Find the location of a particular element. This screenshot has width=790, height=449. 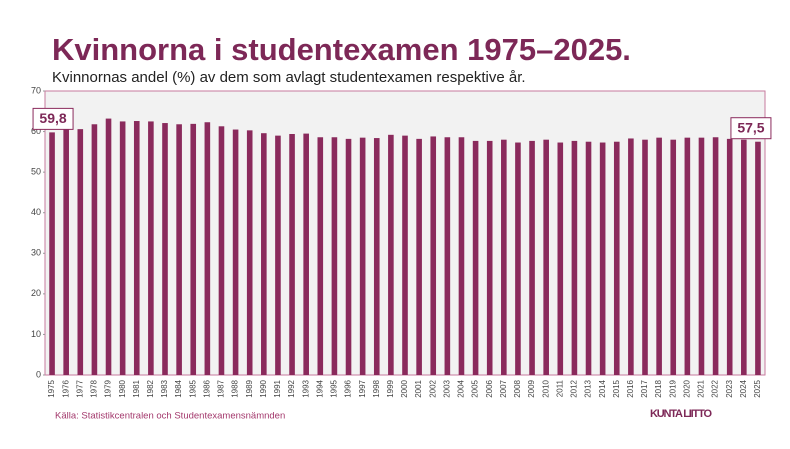

x-tick-label: 1990 is located at coordinates (263, 388).